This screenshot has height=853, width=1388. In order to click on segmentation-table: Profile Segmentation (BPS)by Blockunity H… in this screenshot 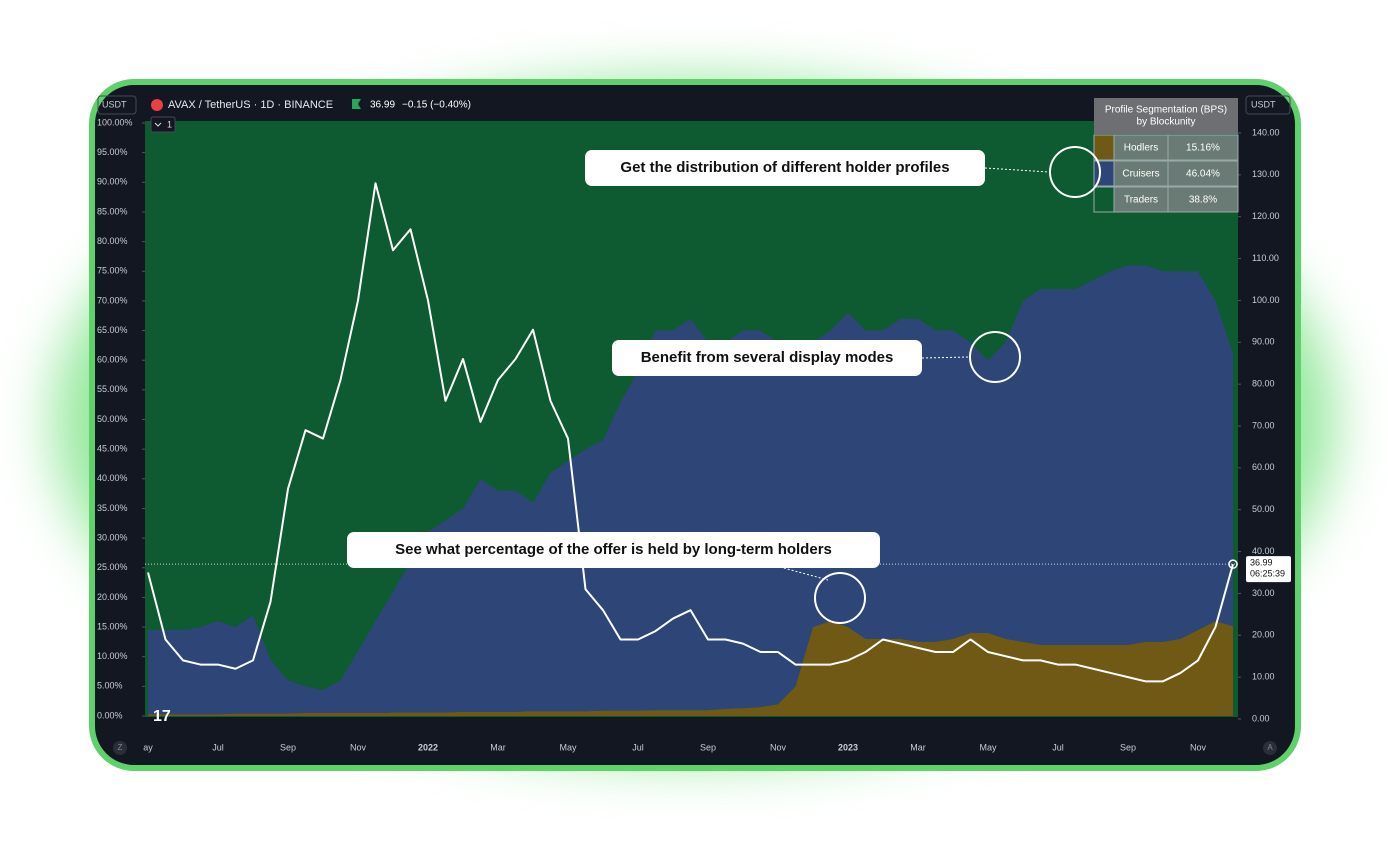, I will do `click(1166, 155)`.